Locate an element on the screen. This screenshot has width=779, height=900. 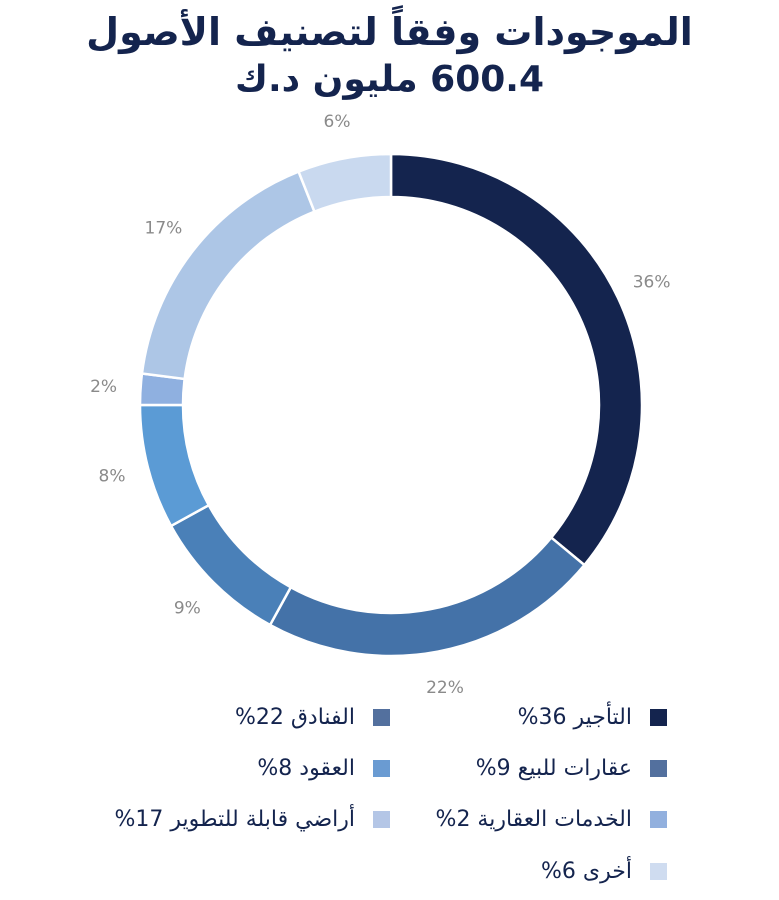
legend-item-hotels: الفنادق 22% is located at coordinates (312, 717).